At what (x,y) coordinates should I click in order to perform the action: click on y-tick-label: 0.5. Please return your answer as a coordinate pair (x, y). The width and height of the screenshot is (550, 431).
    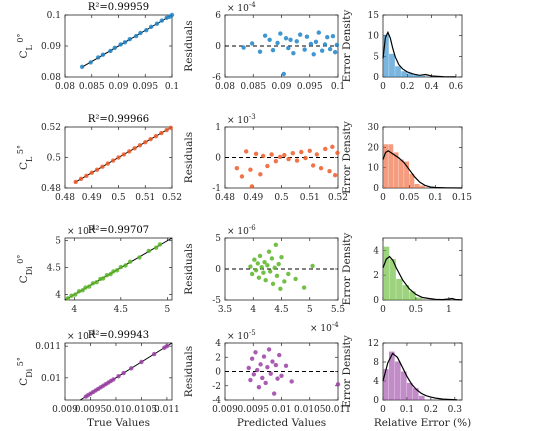
    Looking at the image, I should click on (54, 159).